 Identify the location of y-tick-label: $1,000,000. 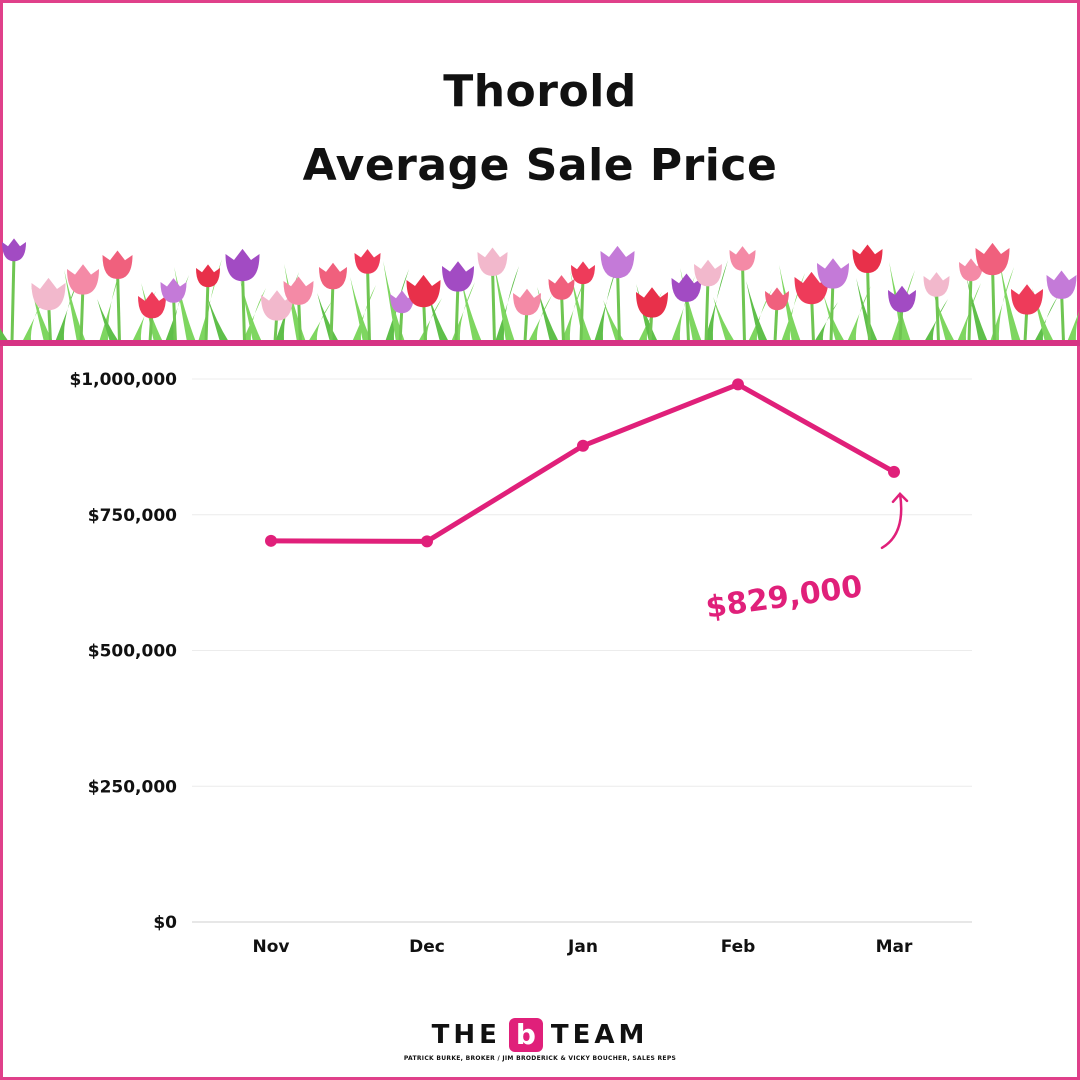
(123, 380).